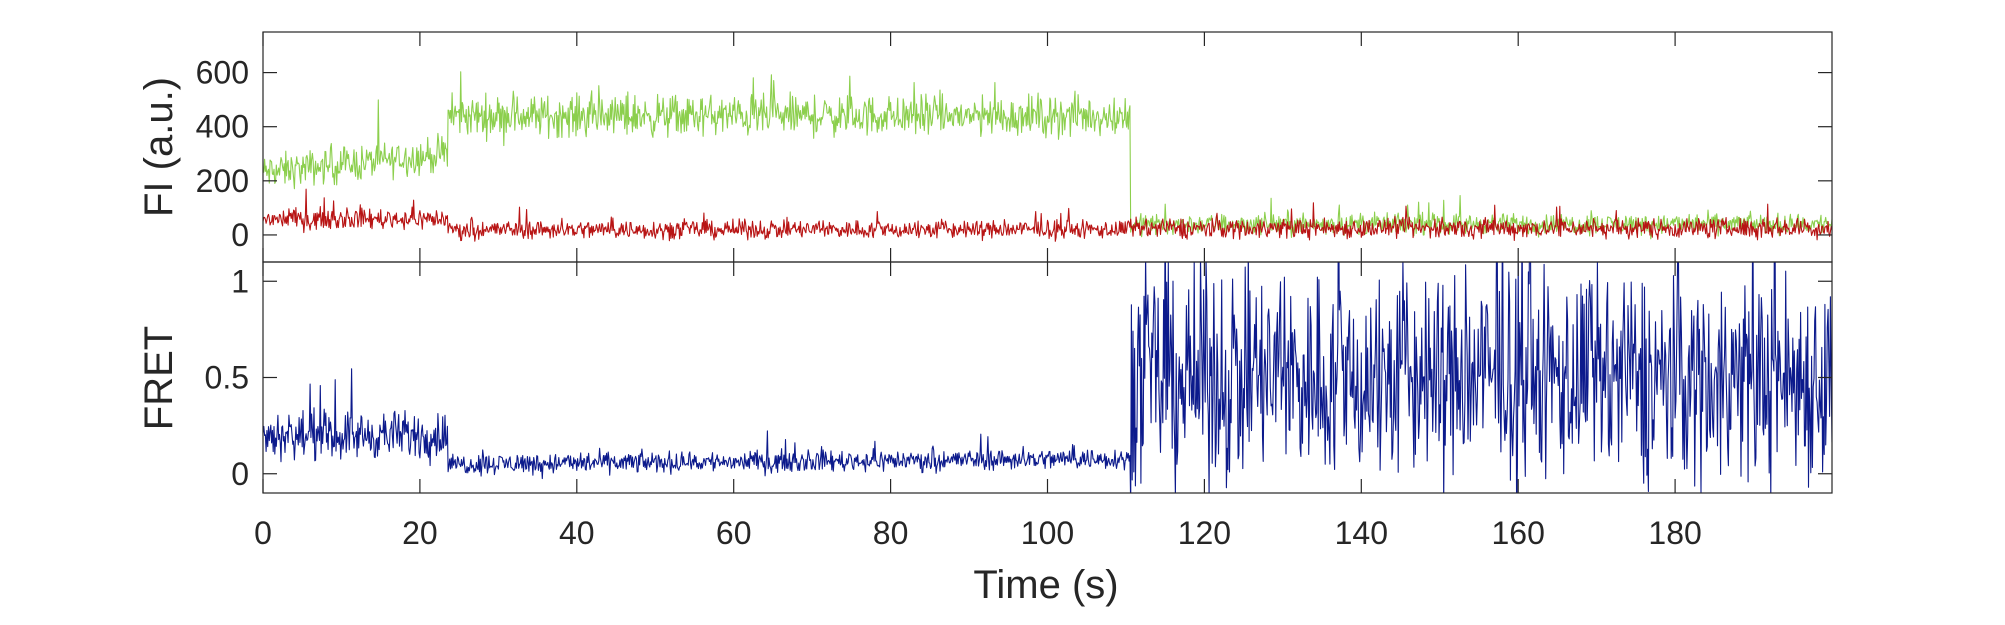 This screenshot has width=2005, height=625. I want to click on fluorescence-y-tick-label: 400, so click(222, 127).